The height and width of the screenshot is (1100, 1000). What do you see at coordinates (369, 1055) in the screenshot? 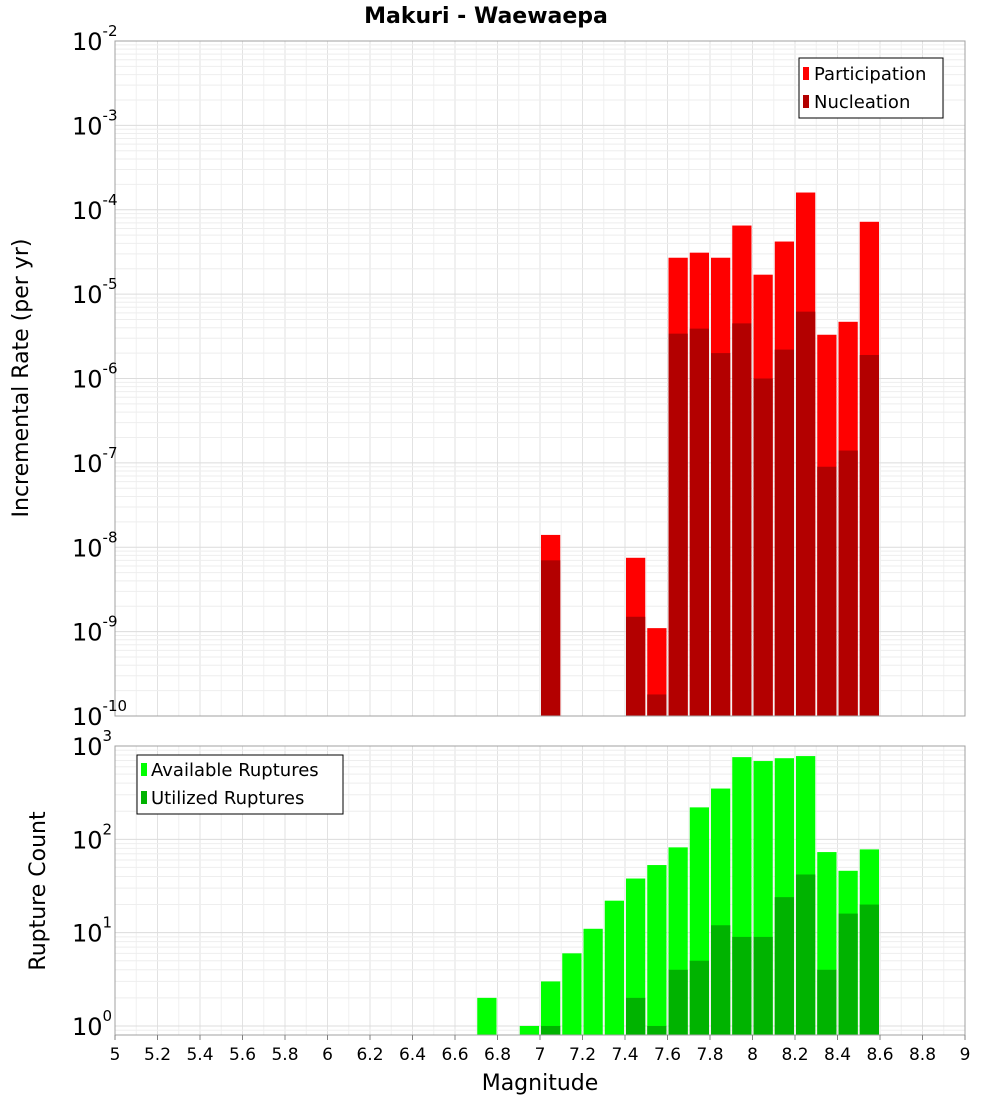
I see `x-tick-label: 6.2` at bounding box center [369, 1055].